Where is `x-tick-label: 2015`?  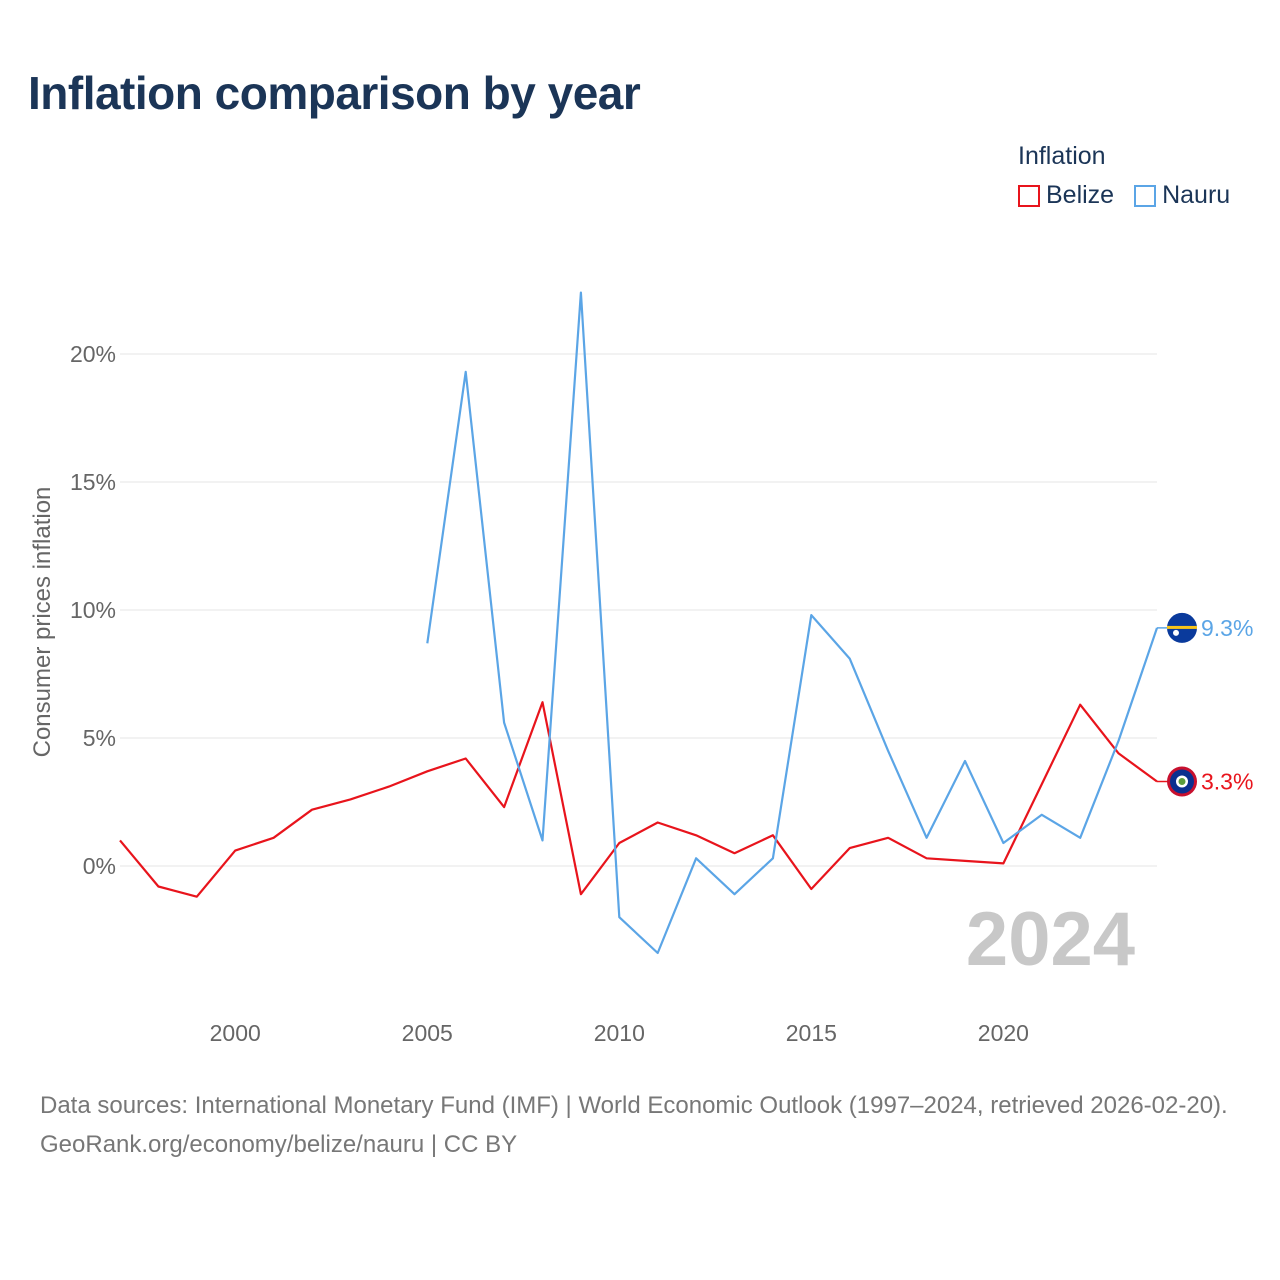
x-tick-label: 2015 is located at coordinates (811, 1033).